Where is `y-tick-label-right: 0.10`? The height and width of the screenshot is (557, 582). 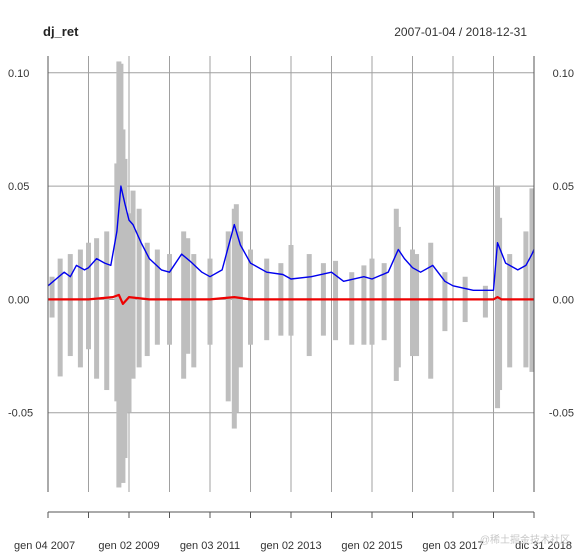
y-tick-label-right: 0.10 is located at coordinates (563, 74).